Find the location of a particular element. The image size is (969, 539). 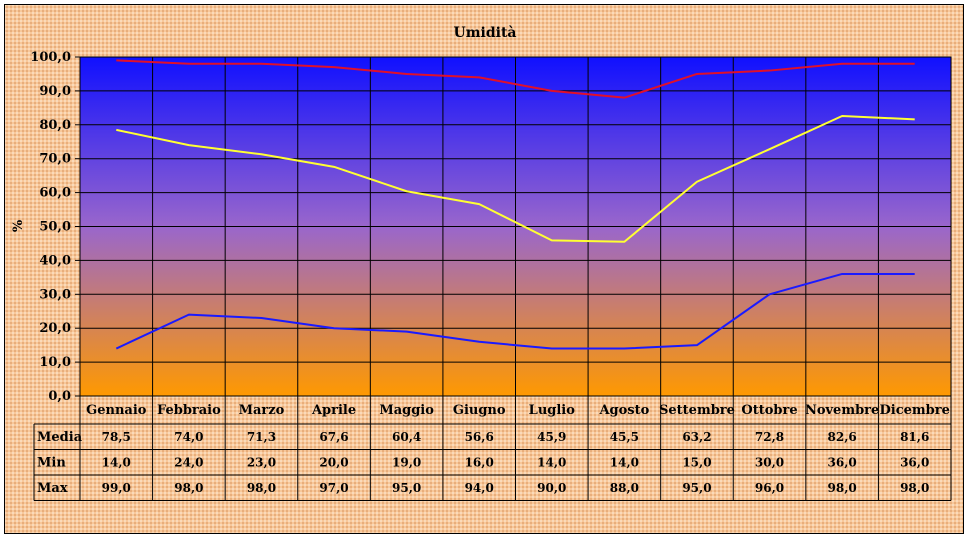

x-category-label: Agosto is located at coordinates (623, 410).